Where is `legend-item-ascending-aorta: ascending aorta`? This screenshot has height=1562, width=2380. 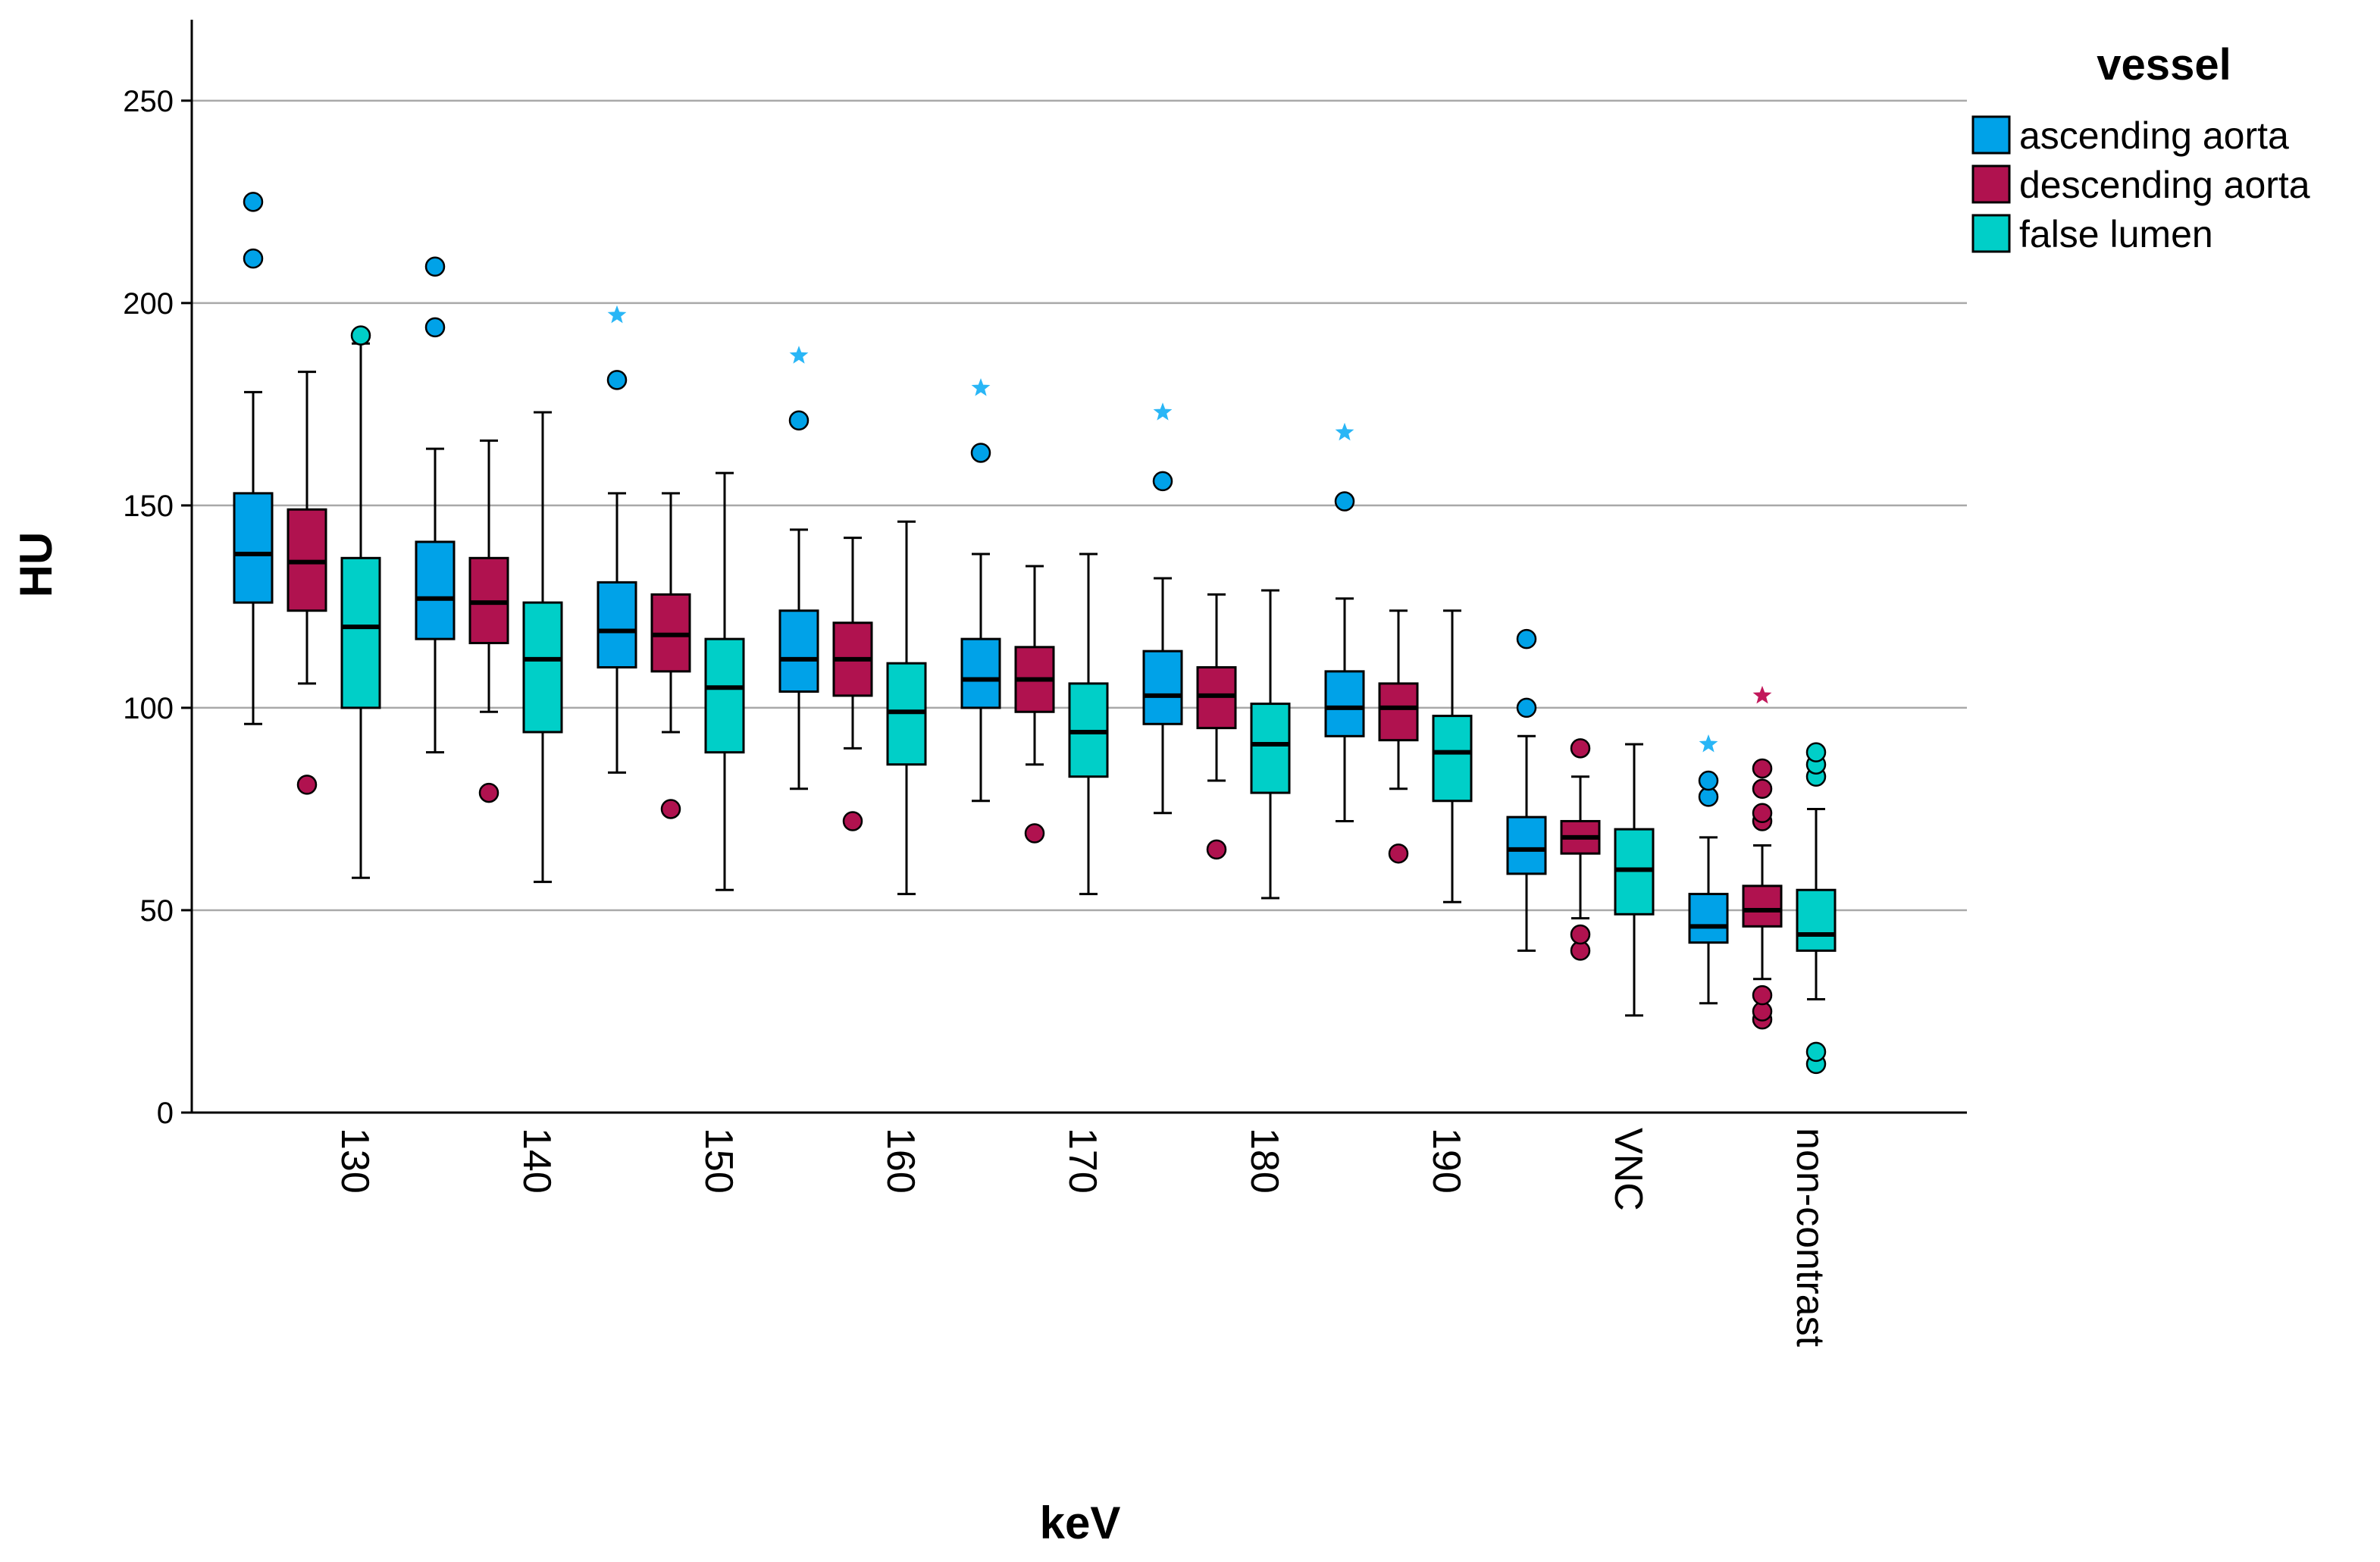 legend-item-ascending-aorta: ascending aorta is located at coordinates (2130, 135).